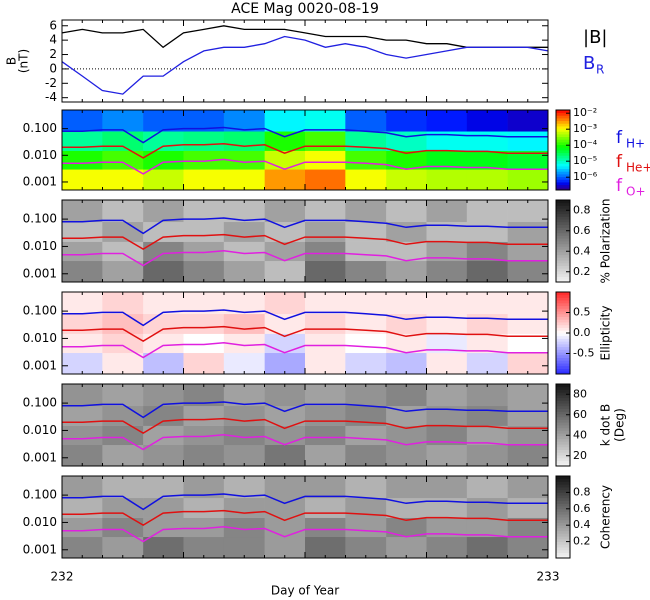  I want to click on colorbar-label: (Deg), so click(620, 425).